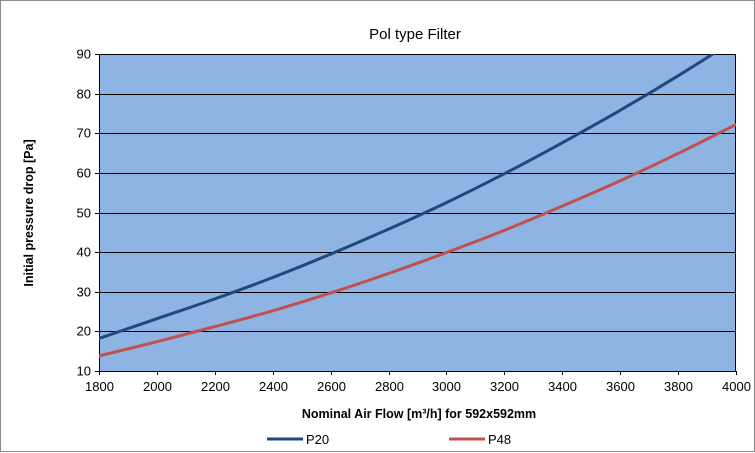 This screenshot has width=755, height=453. I want to click on y-tick-label-10: 10, so click(84, 371).